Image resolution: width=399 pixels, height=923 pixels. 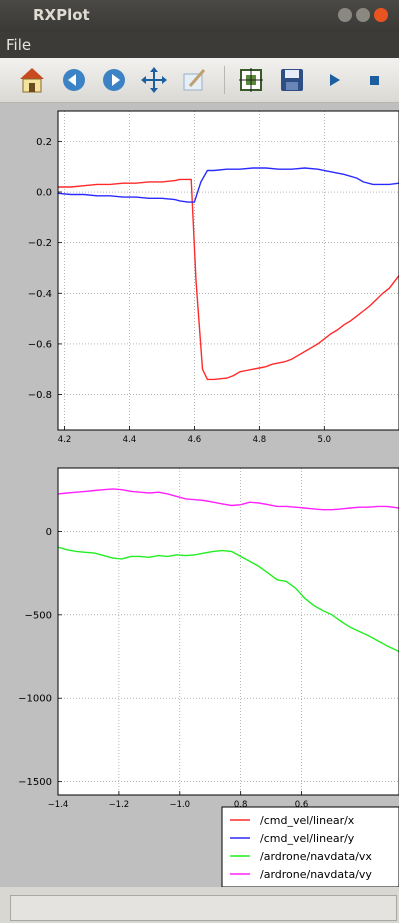 I want to click on series-line-ardrone-navdata-vy, so click(x=228, y=499).